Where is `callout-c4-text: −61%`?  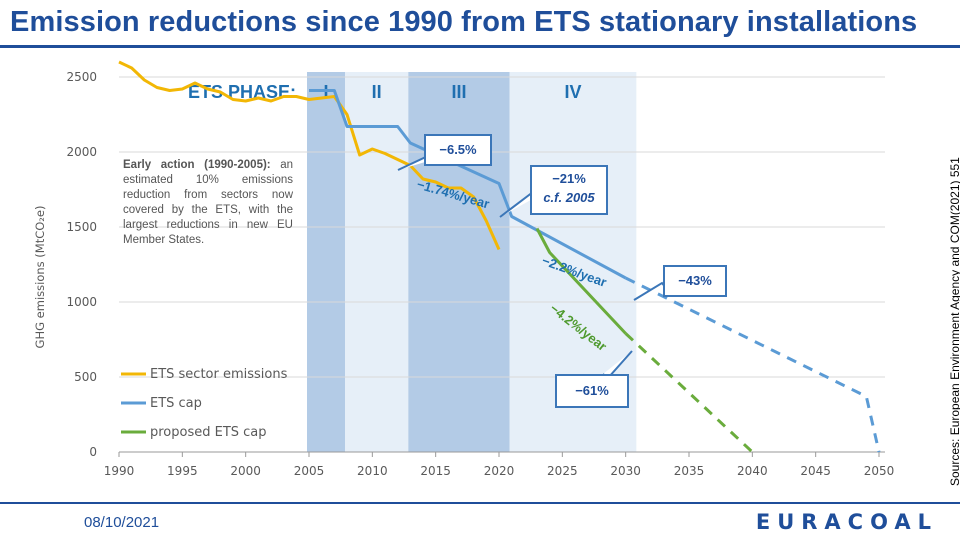
callout-c4-text: −61% is located at coordinates (592, 390).